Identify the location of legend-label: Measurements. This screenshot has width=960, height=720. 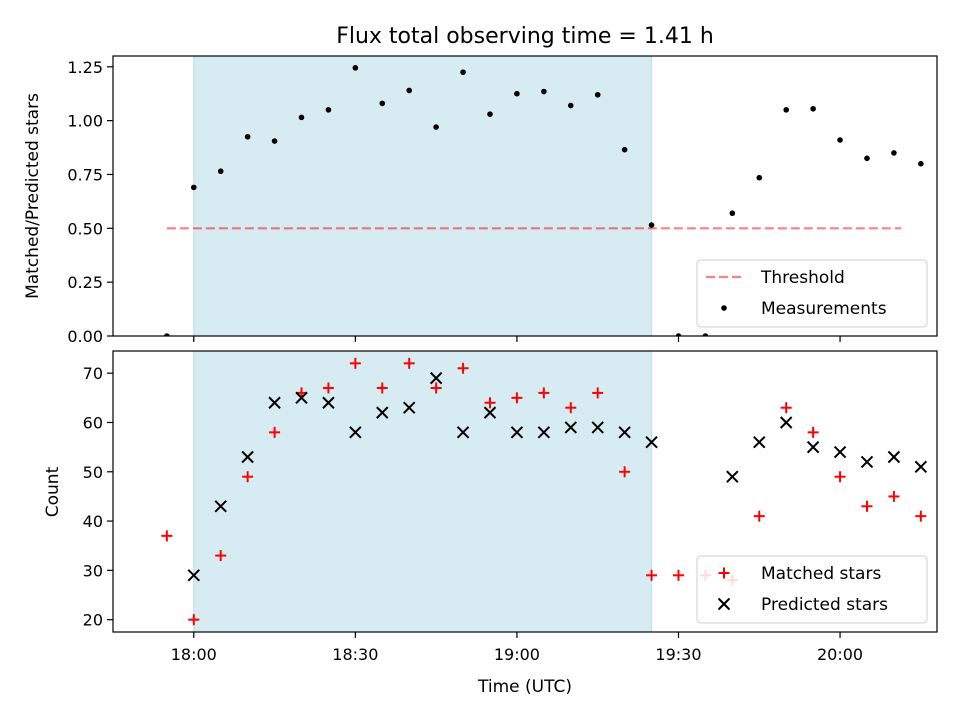
(824, 309).